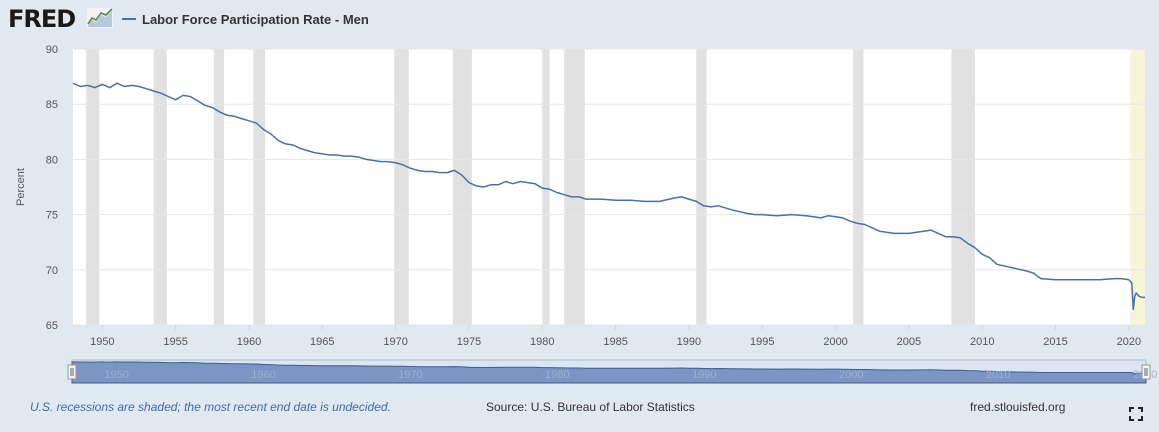 This screenshot has height=432, width=1159. What do you see at coordinates (982, 342) in the screenshot?
I see `x-tick-label: 2010` at bounding box center [982, 342].